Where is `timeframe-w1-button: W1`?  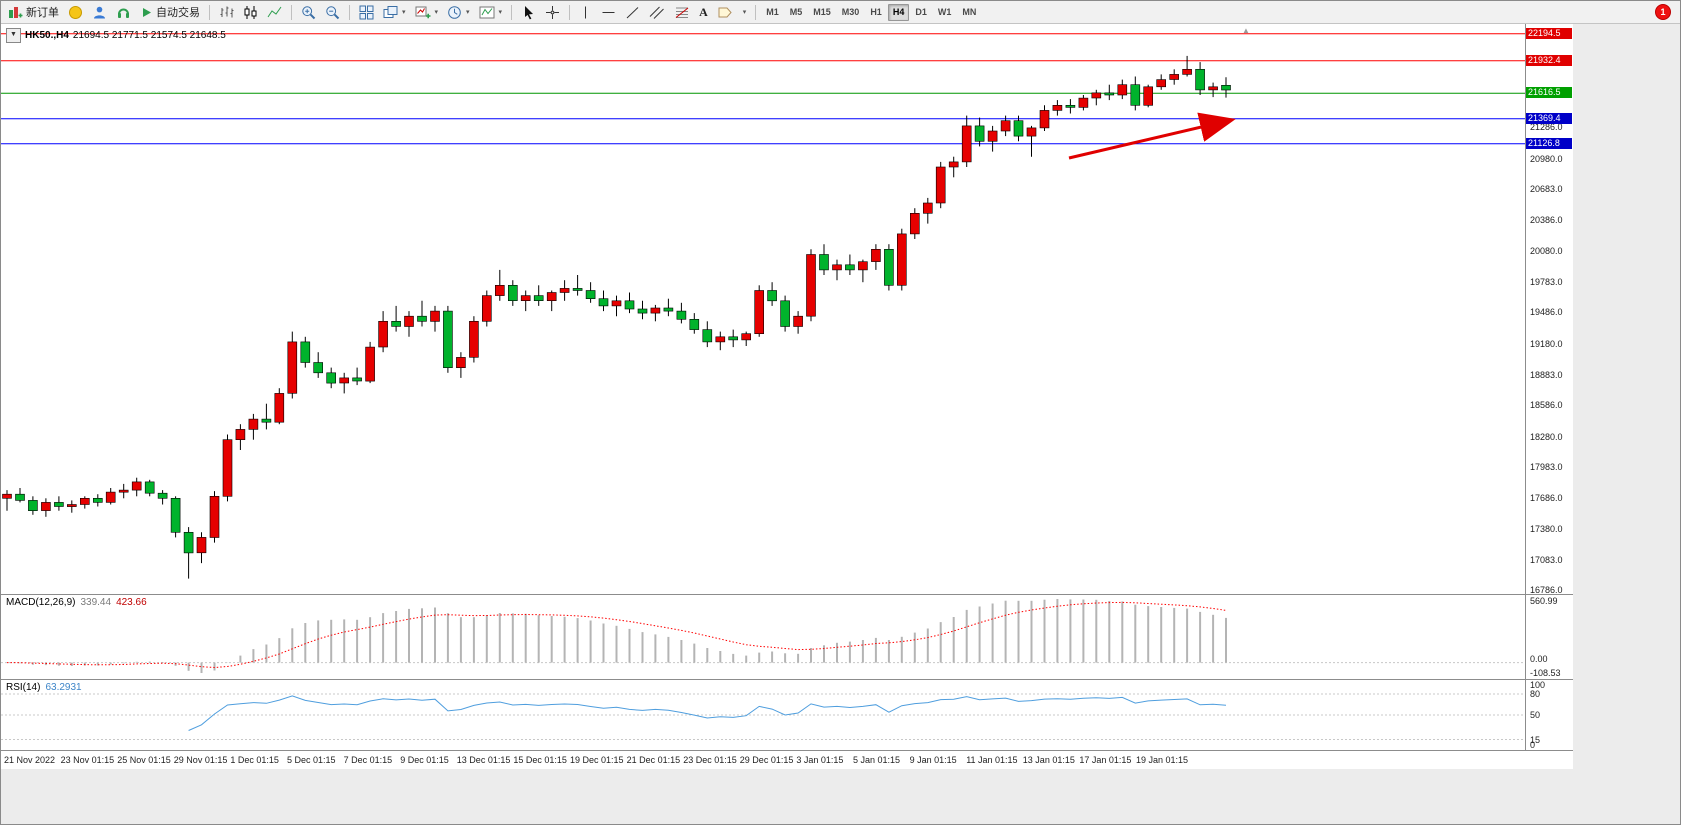 timeframe-w1-button: W1 is located at coordinates (944, 11).